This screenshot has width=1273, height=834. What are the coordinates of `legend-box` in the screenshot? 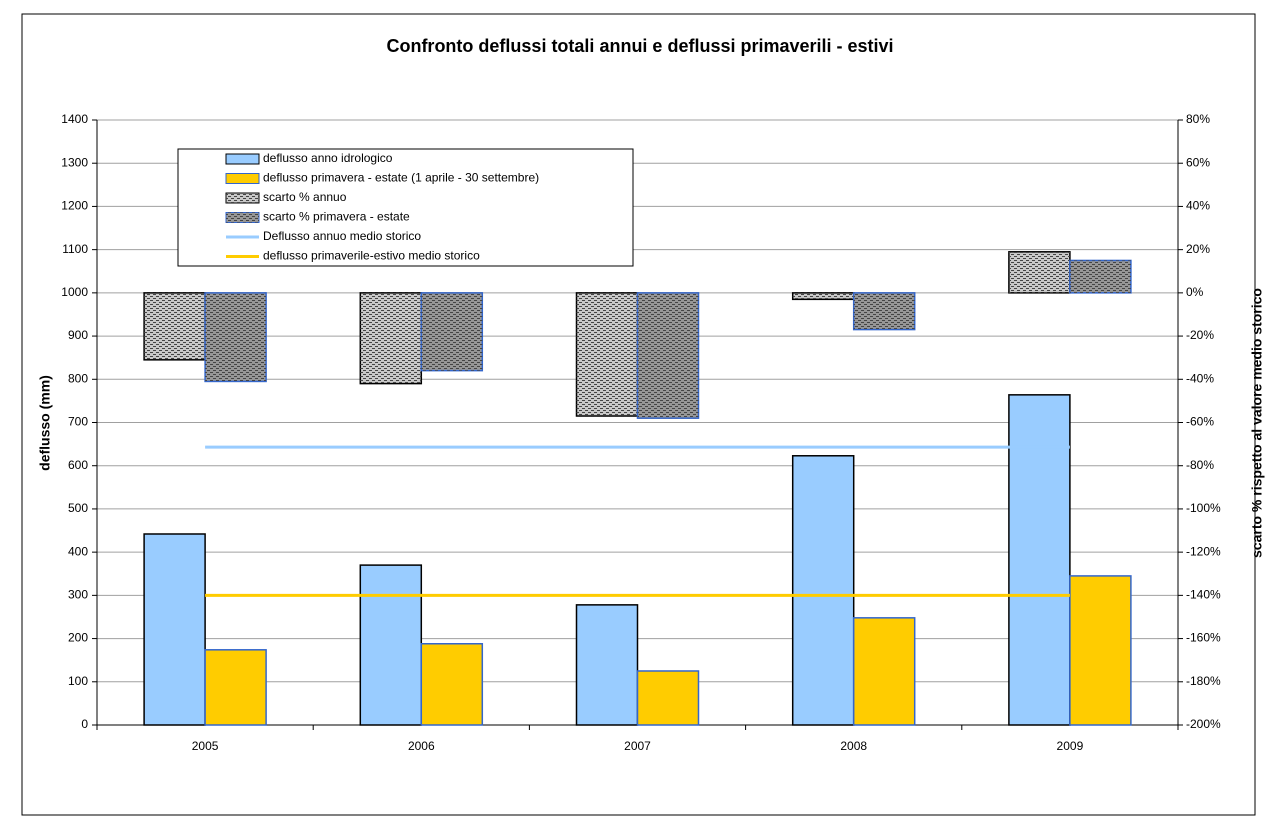 It's located at (405, 207).